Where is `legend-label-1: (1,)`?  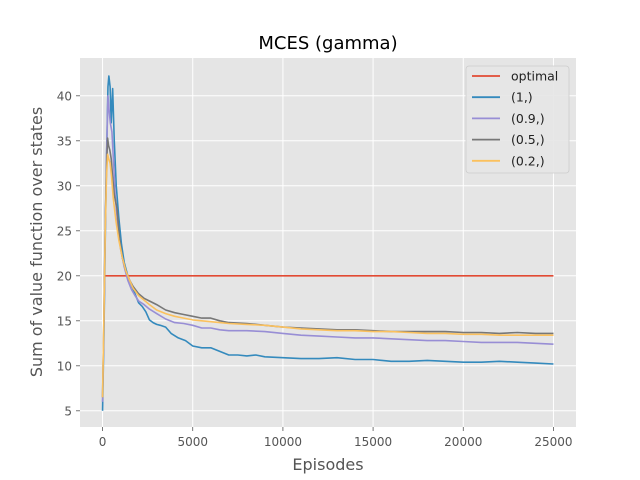
legend-label-1: (1,) is located at coordinates (522, 97).